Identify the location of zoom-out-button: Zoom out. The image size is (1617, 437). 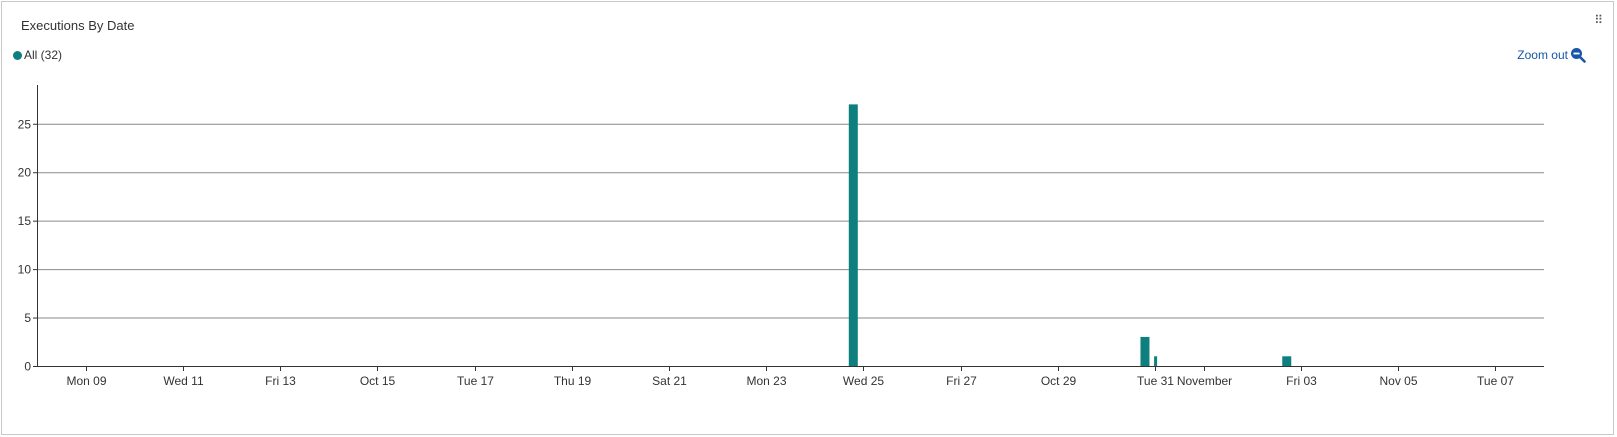
(1551, 55).